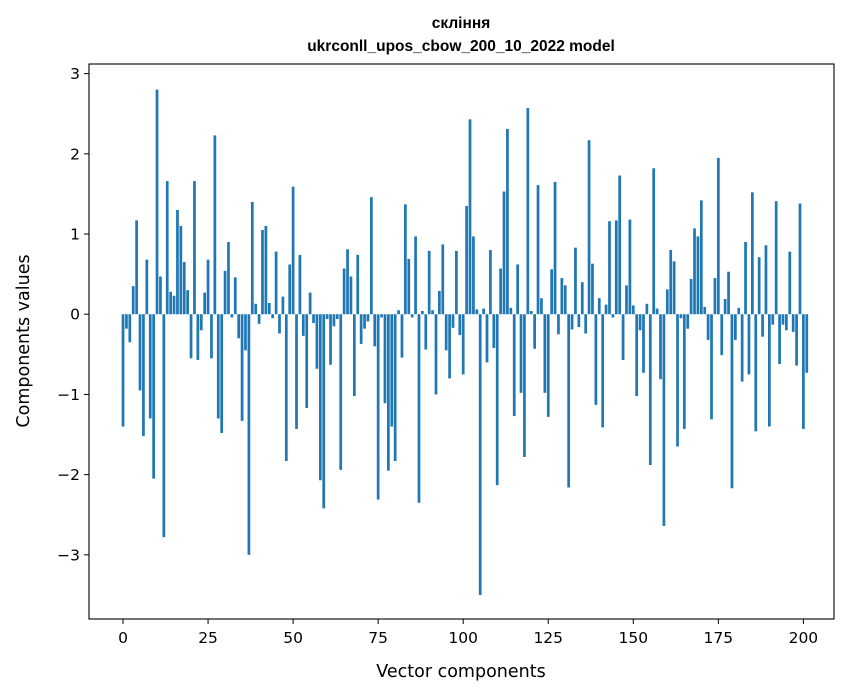 This screenshot has height=696, width=847. Describe the element at coordinates (461, 46) in the screenshot. I see `chart-title-line2: ukrconll_upos_cbow_200_10_2022 model` at that location.